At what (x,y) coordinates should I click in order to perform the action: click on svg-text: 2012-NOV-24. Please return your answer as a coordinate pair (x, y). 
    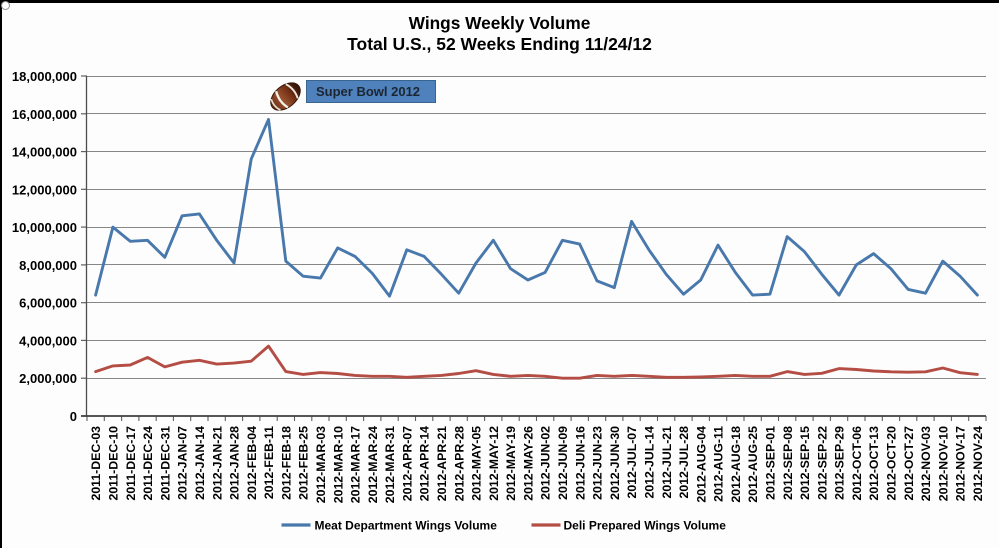
    Looking at the image, I should click on (978, 463).